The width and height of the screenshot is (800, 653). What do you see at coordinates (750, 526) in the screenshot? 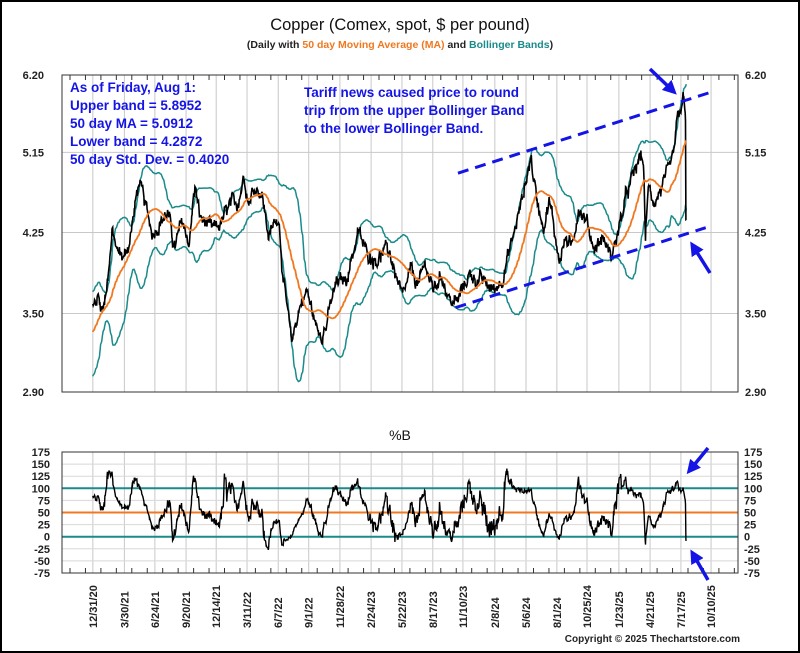
I see `y-tick-label-right: 25` at bounding box center [750, 526].